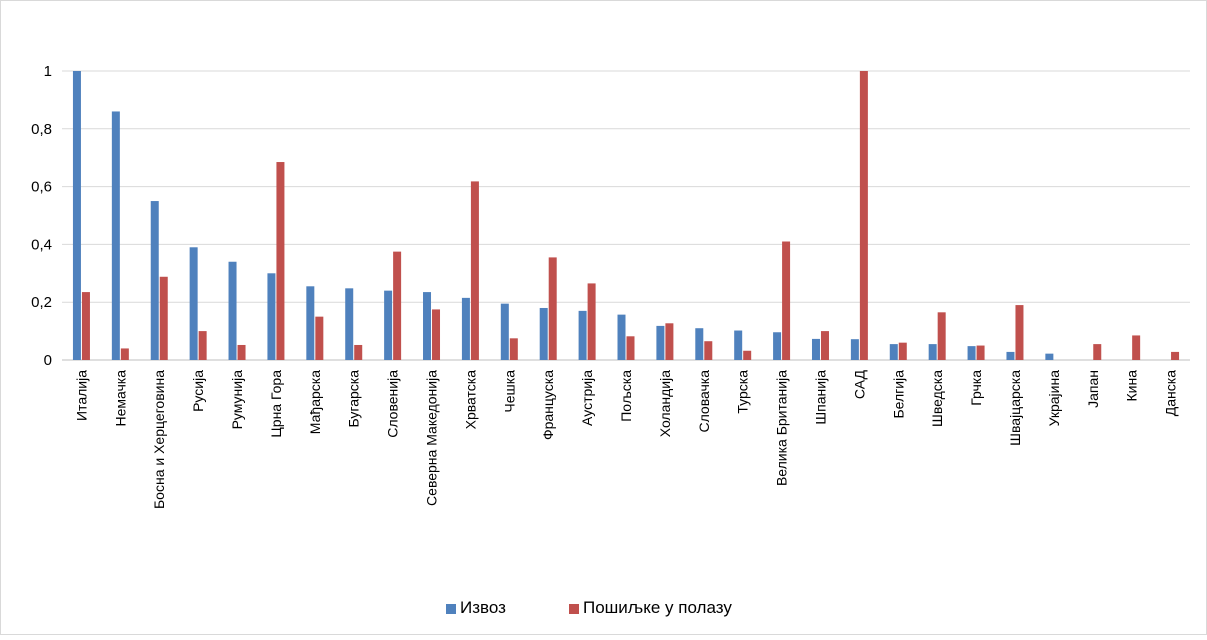 This screenshot has height=640, width=1207. I want to click on x-category-label: Белгија, so click(898, 394).